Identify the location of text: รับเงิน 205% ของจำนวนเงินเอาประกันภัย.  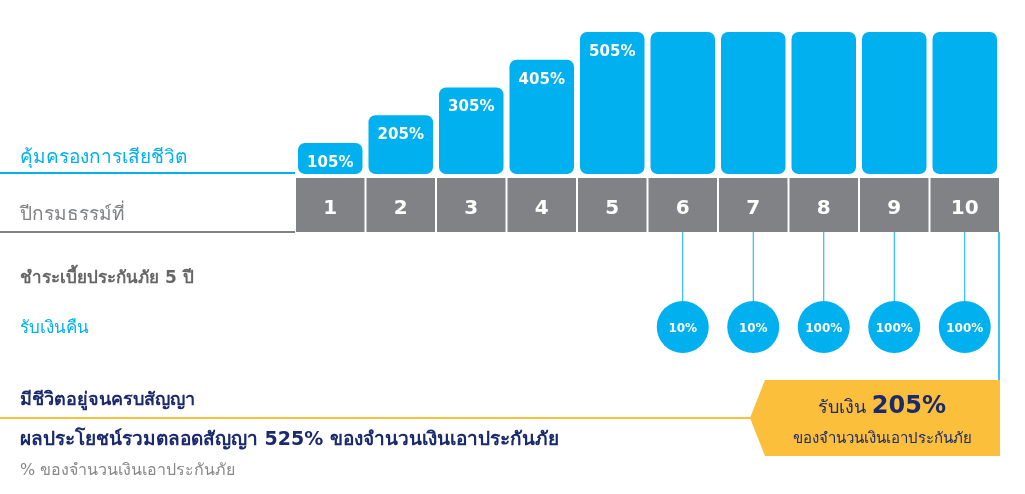
(882, 419).